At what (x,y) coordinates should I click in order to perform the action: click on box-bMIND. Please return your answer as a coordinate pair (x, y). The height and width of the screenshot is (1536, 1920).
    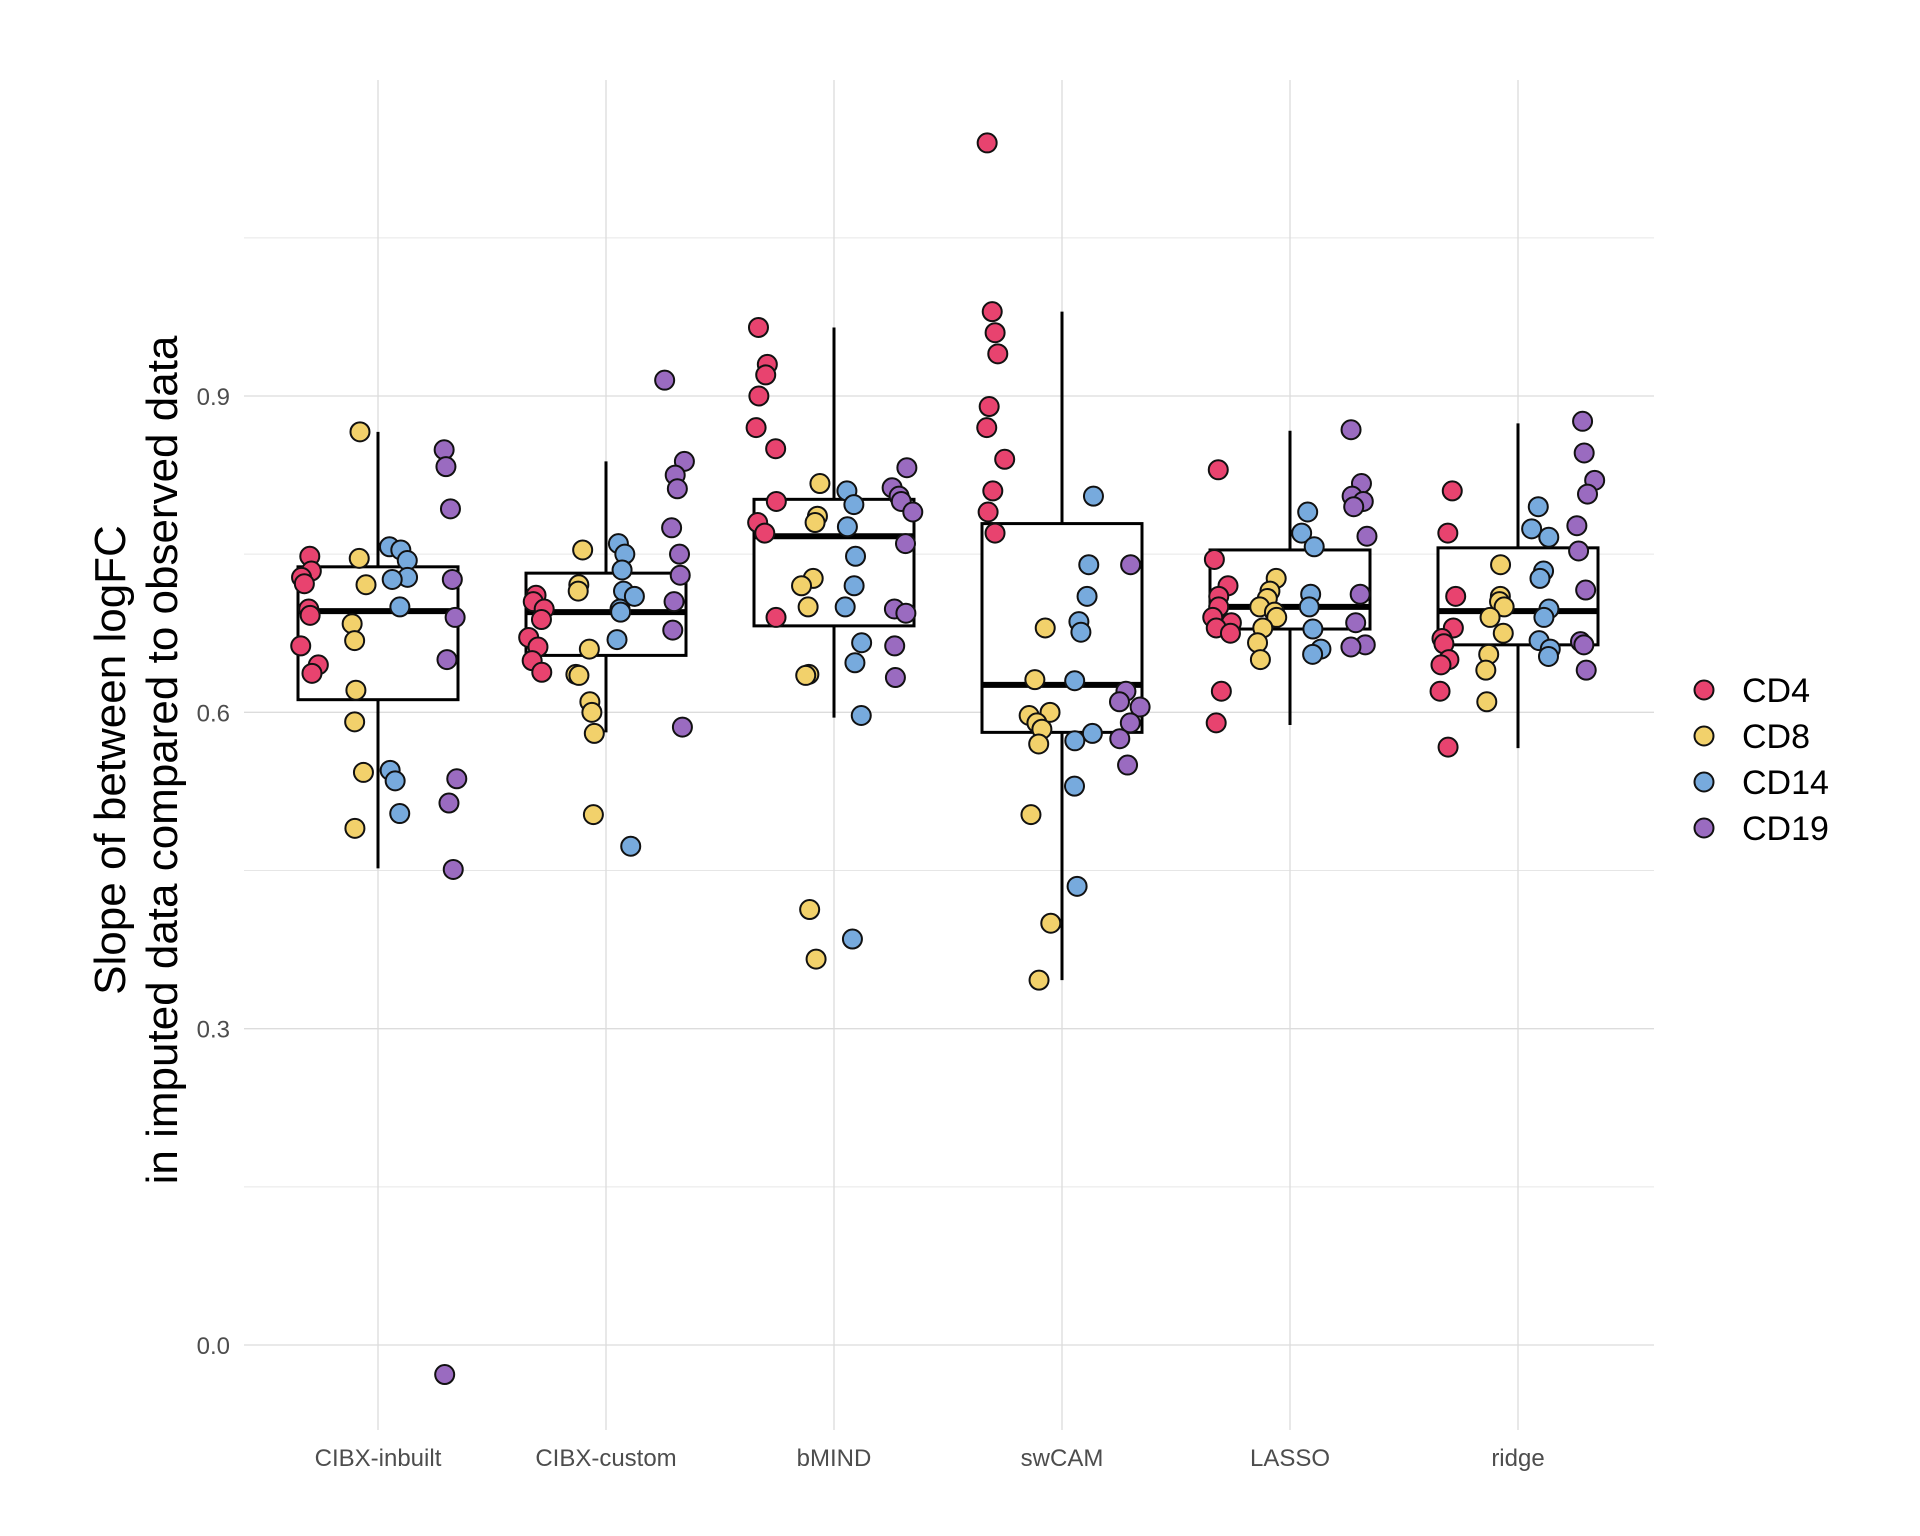
    Looking at the image, I should click on (834, 522).